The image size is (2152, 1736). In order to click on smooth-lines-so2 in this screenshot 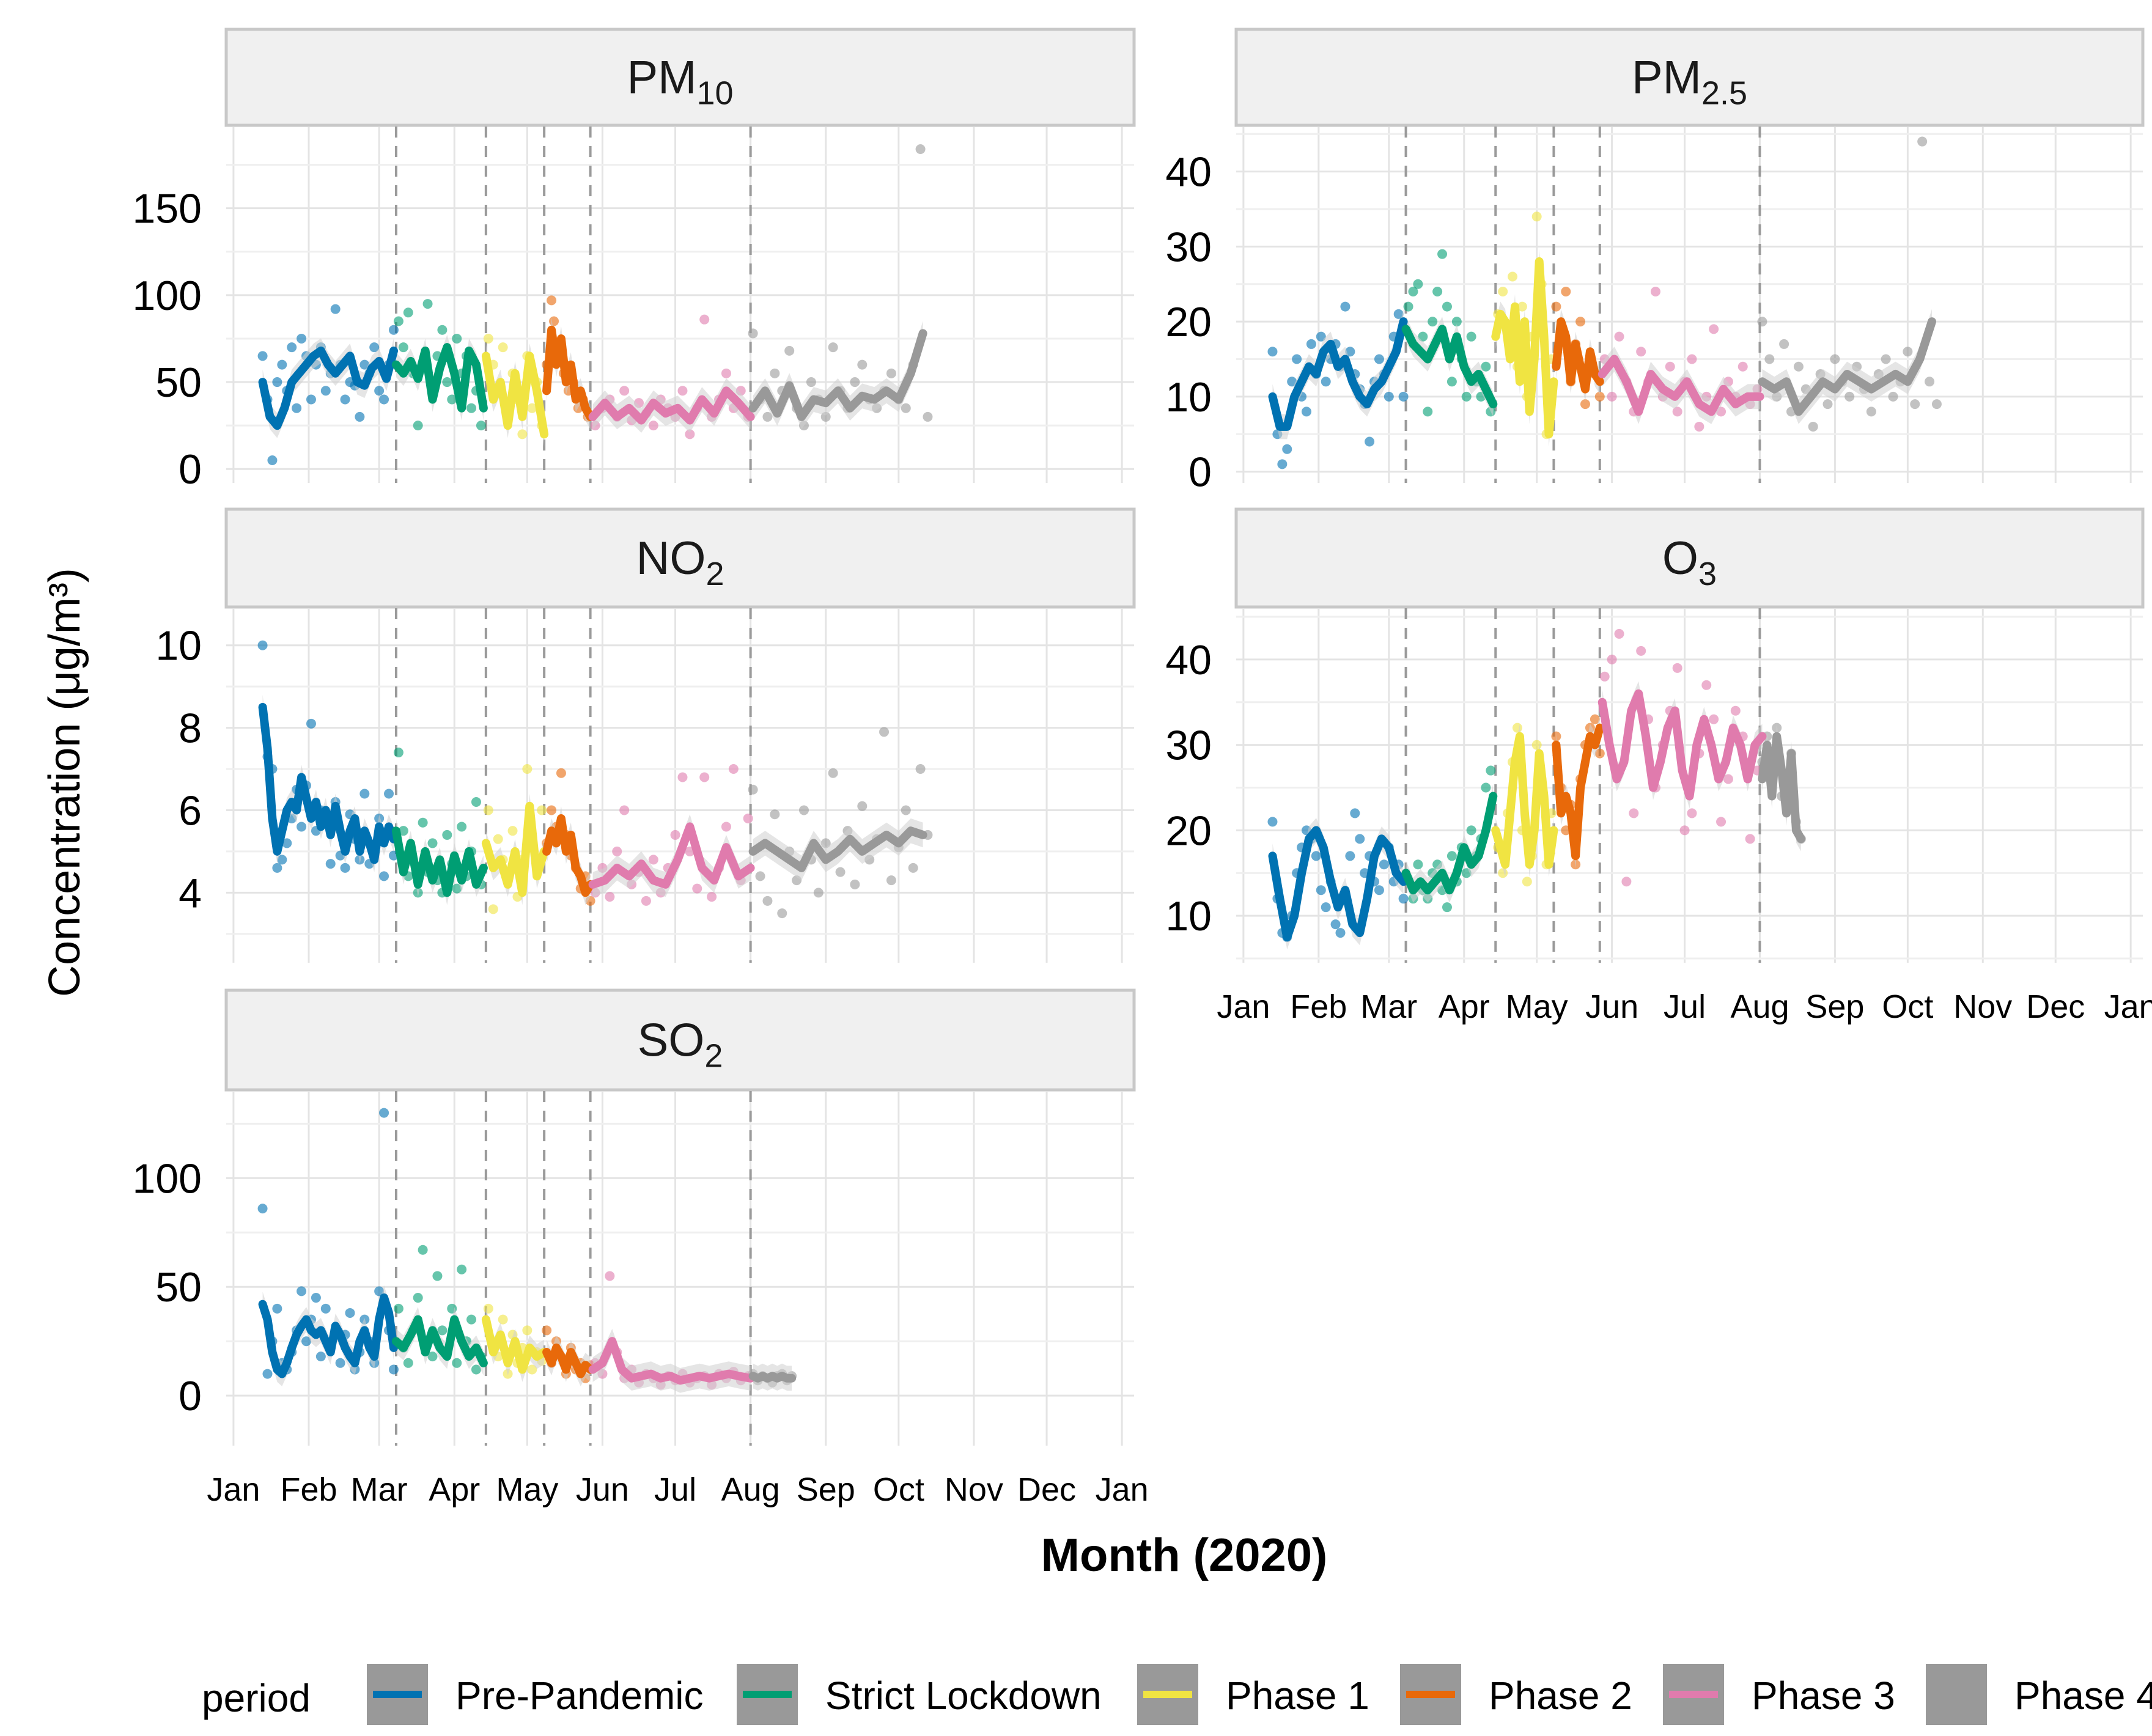, I will do `click(527, 1339)`.